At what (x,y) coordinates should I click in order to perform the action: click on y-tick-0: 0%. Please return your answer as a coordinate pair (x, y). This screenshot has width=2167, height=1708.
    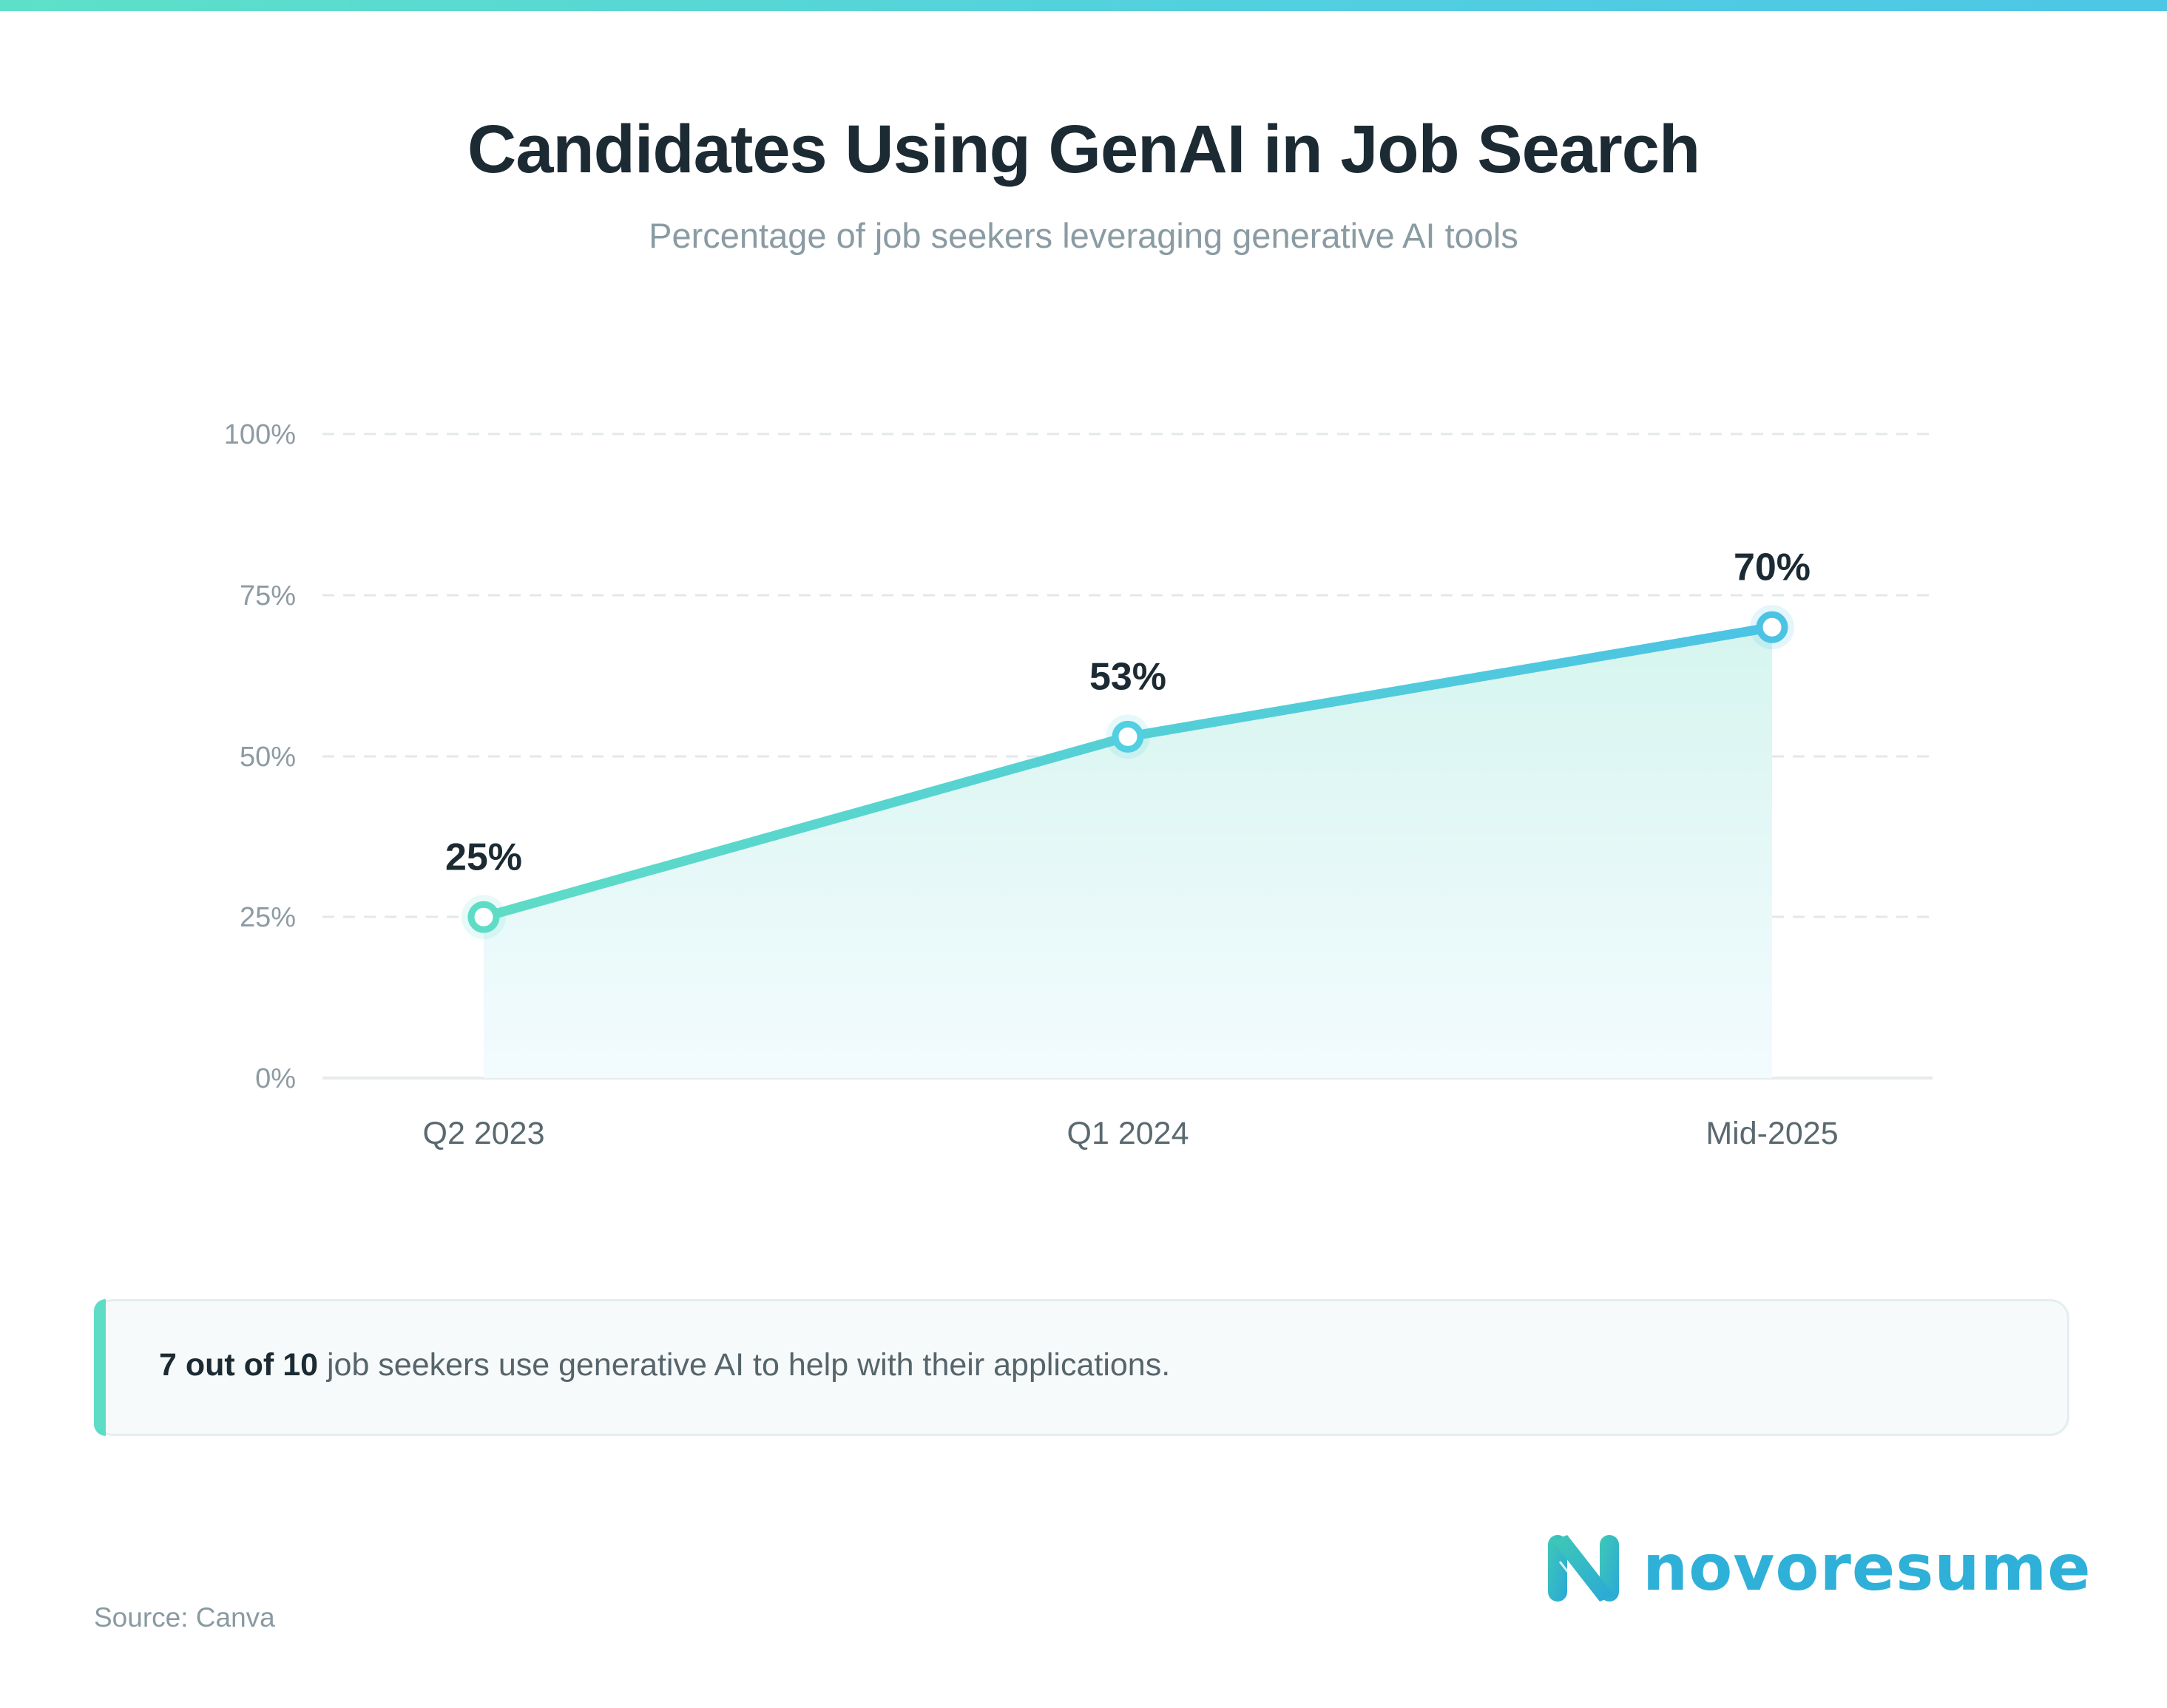
    Looking at the image, I should click on (275, 1078).